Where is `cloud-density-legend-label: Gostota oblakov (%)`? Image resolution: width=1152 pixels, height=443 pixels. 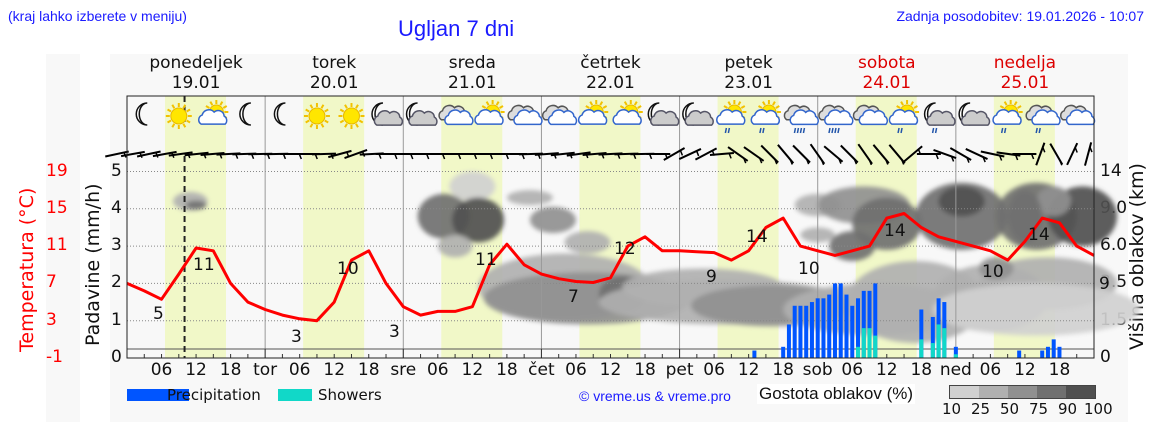 cloud-density-legend-label: Gostota oblakov (%) is located at coordinates (836, 394).